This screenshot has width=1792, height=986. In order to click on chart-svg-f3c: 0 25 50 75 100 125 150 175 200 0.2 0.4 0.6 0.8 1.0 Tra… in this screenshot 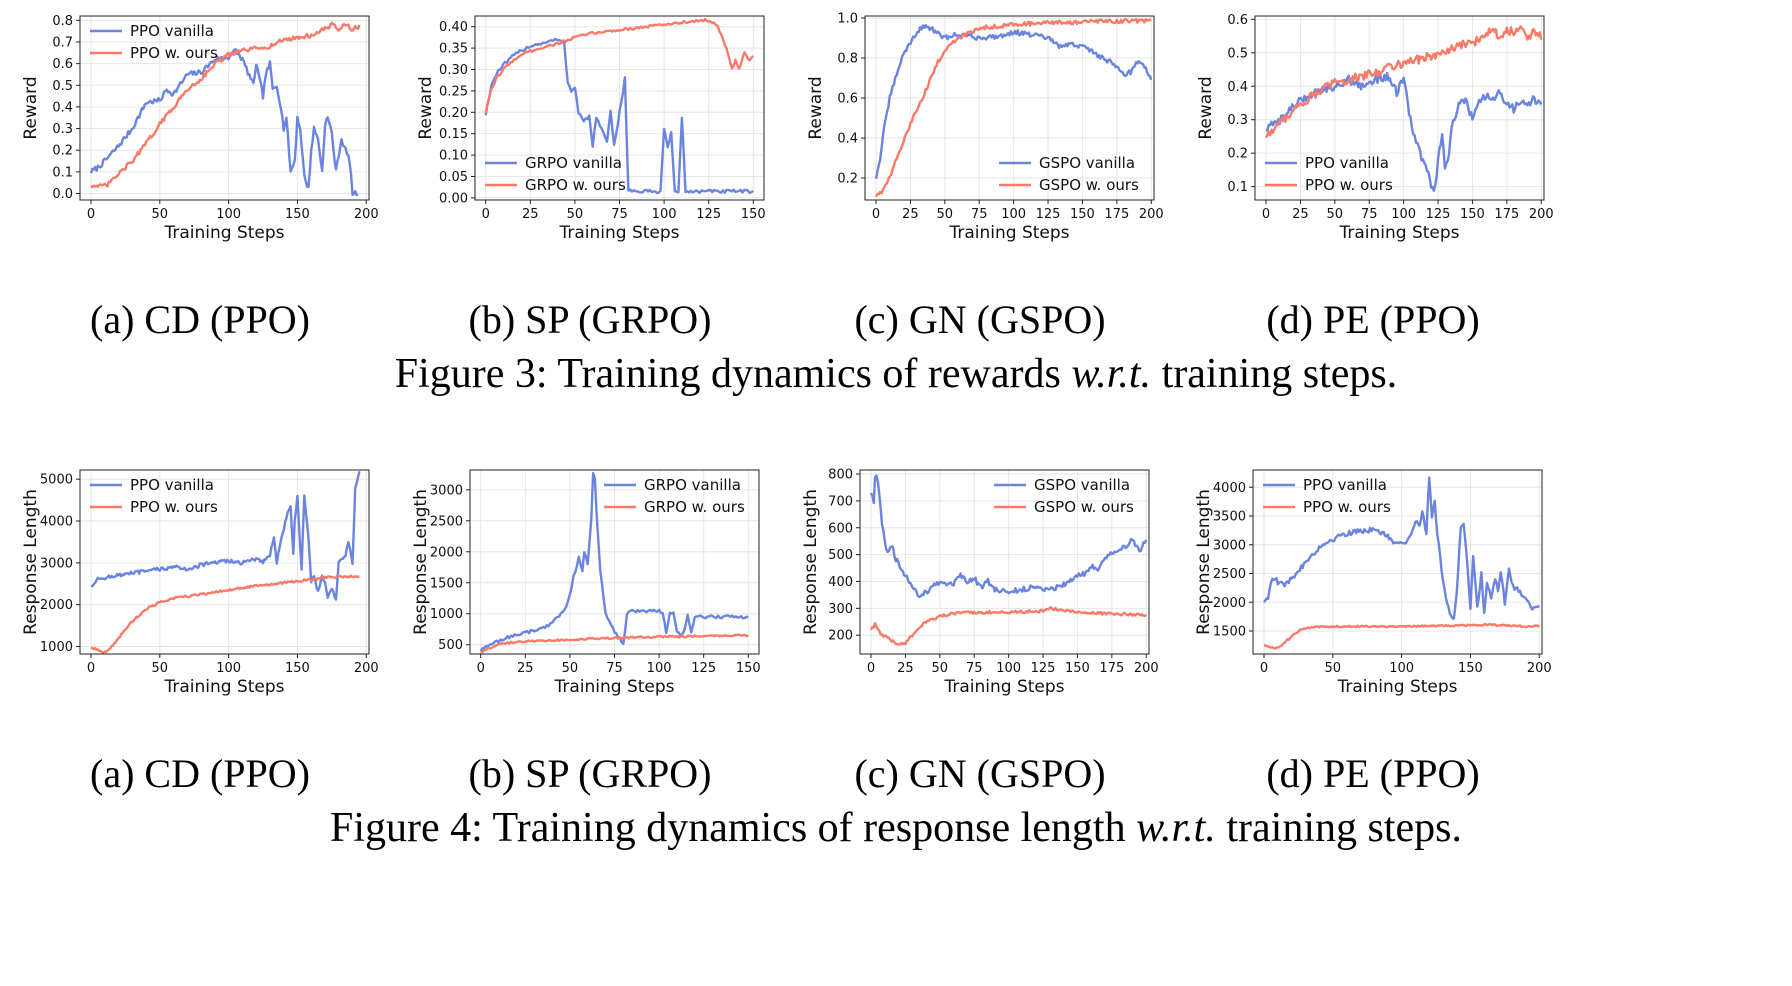, I will do `click(985, 128)`.